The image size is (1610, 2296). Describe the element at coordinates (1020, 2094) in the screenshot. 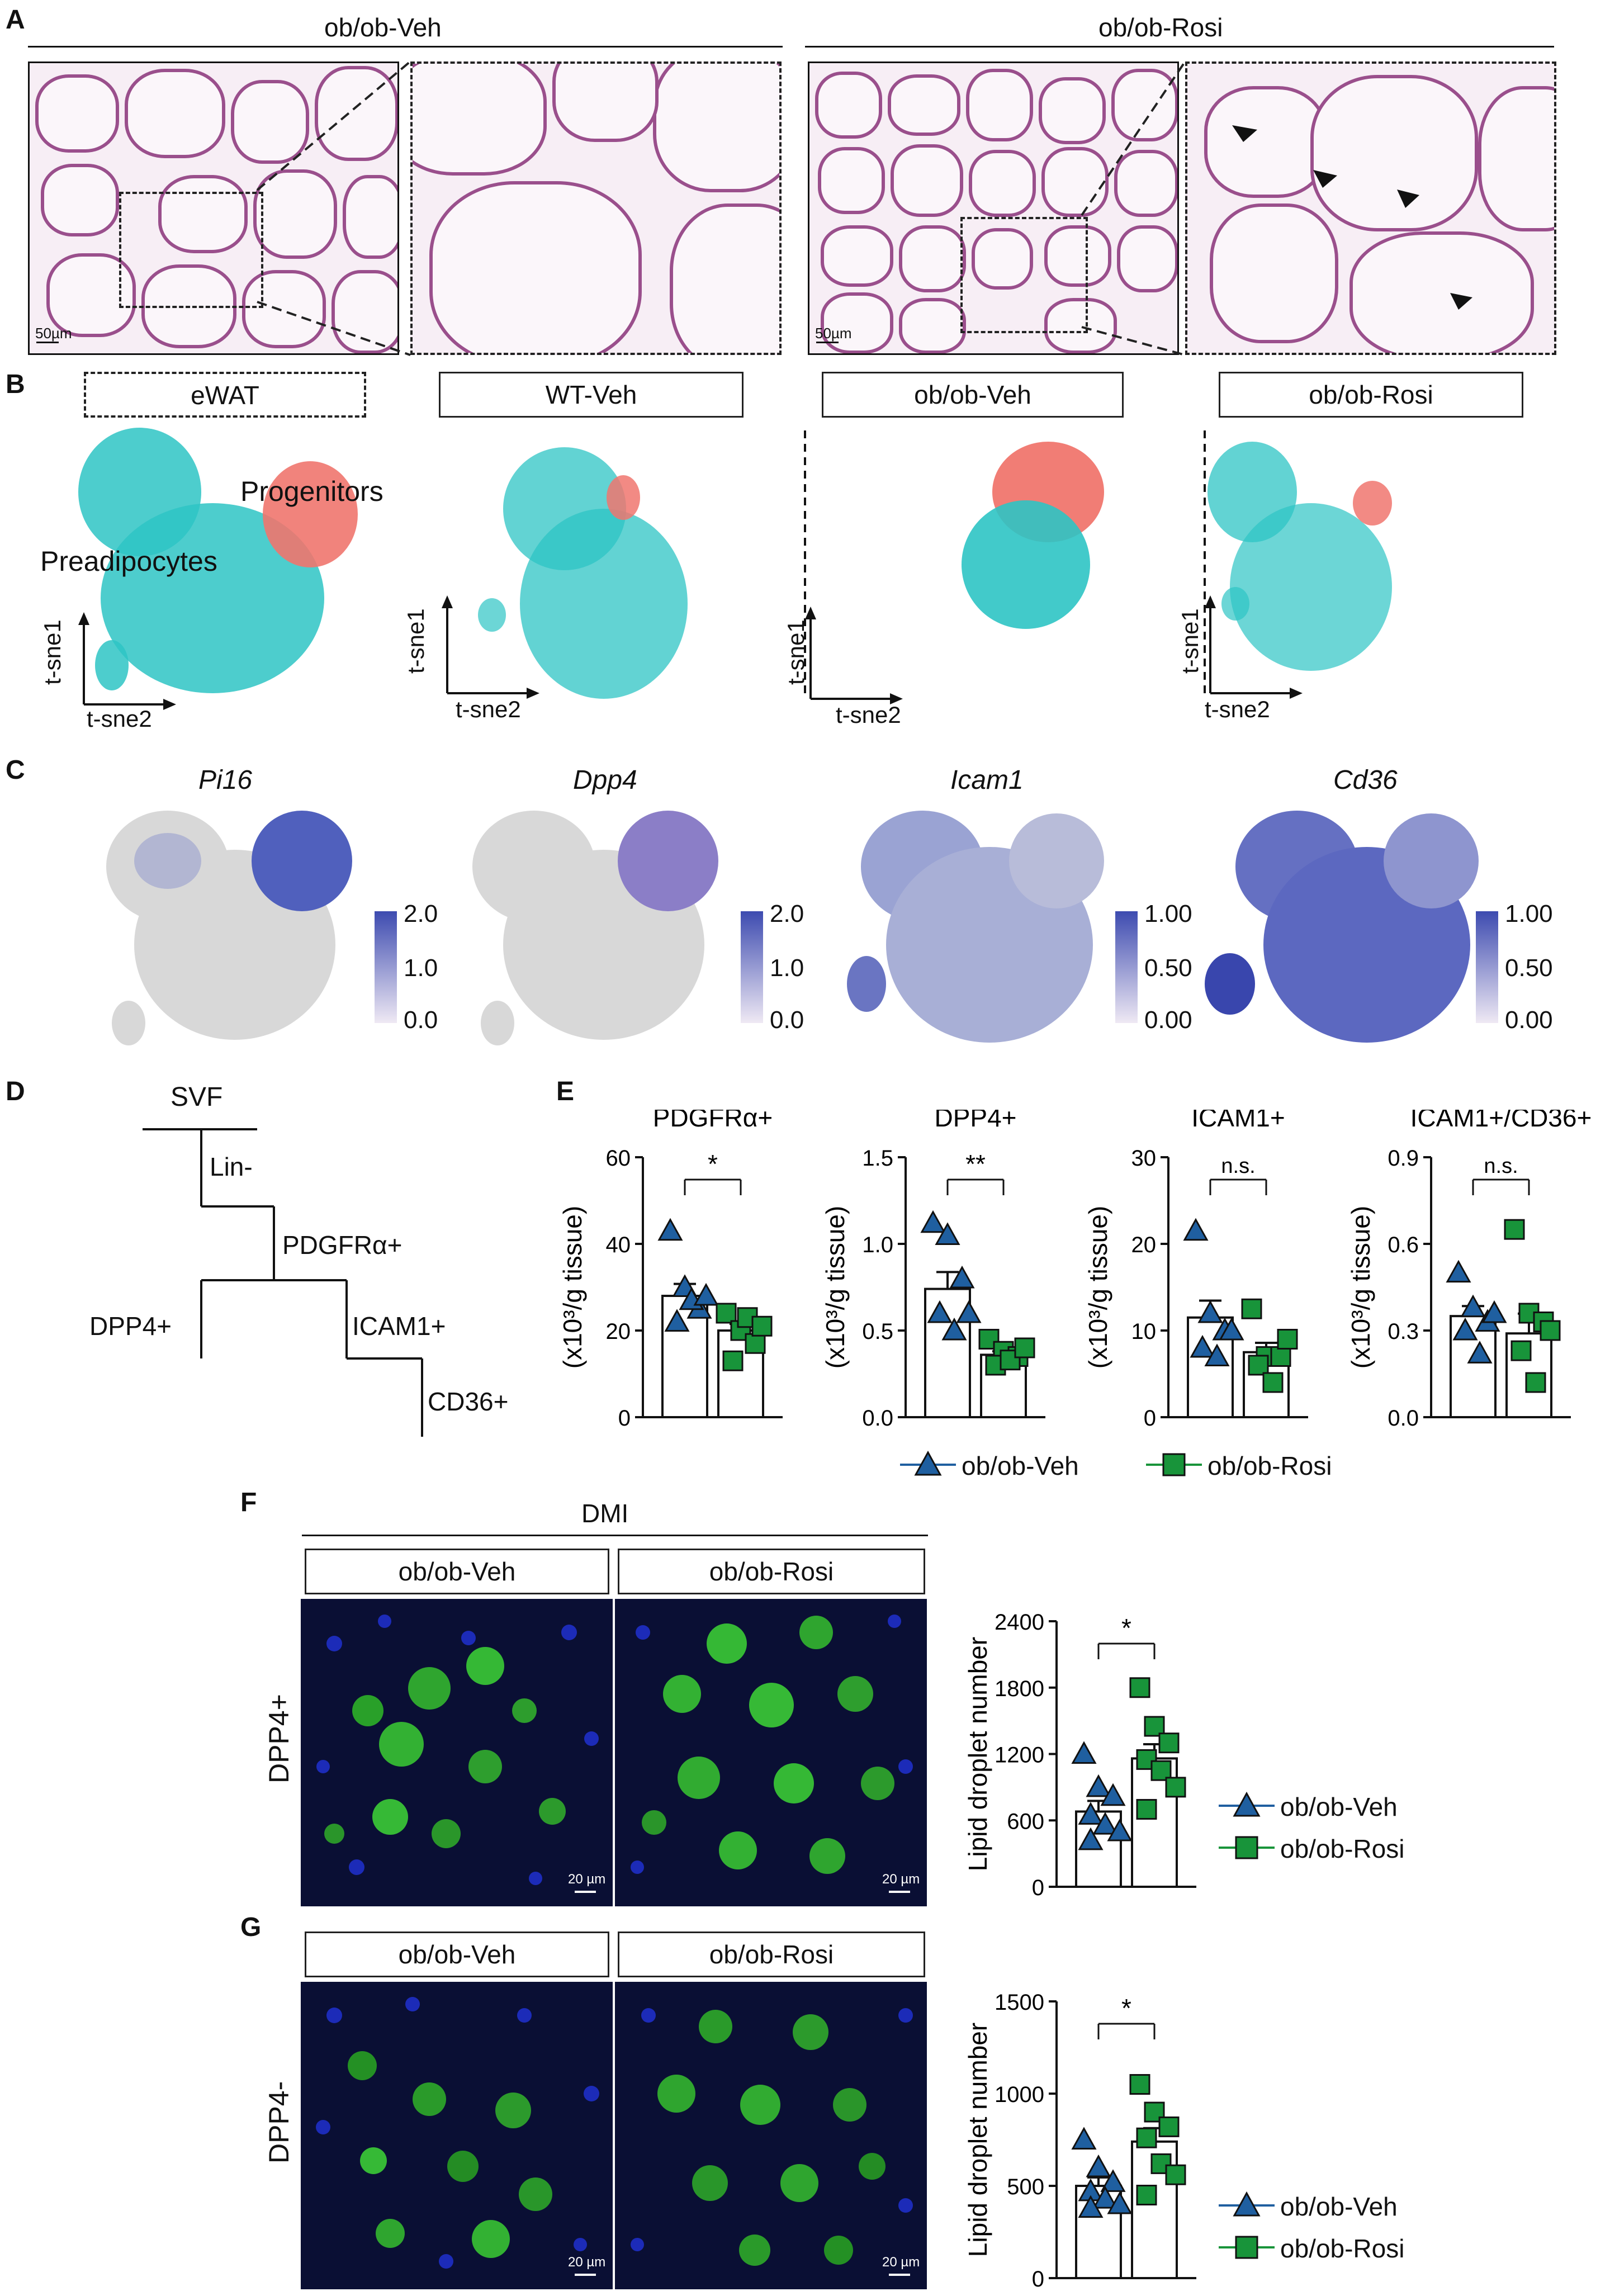

I see `y-tick-label: 1000` at that location.